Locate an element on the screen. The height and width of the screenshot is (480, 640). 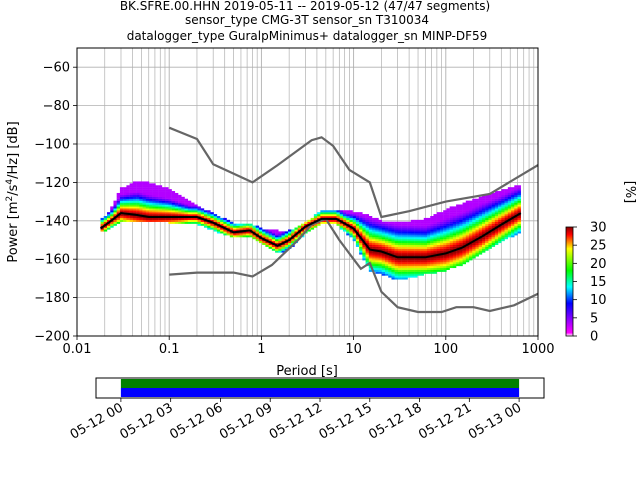
colorbar-tick-label: 30 is located at coordinates (598, 228).